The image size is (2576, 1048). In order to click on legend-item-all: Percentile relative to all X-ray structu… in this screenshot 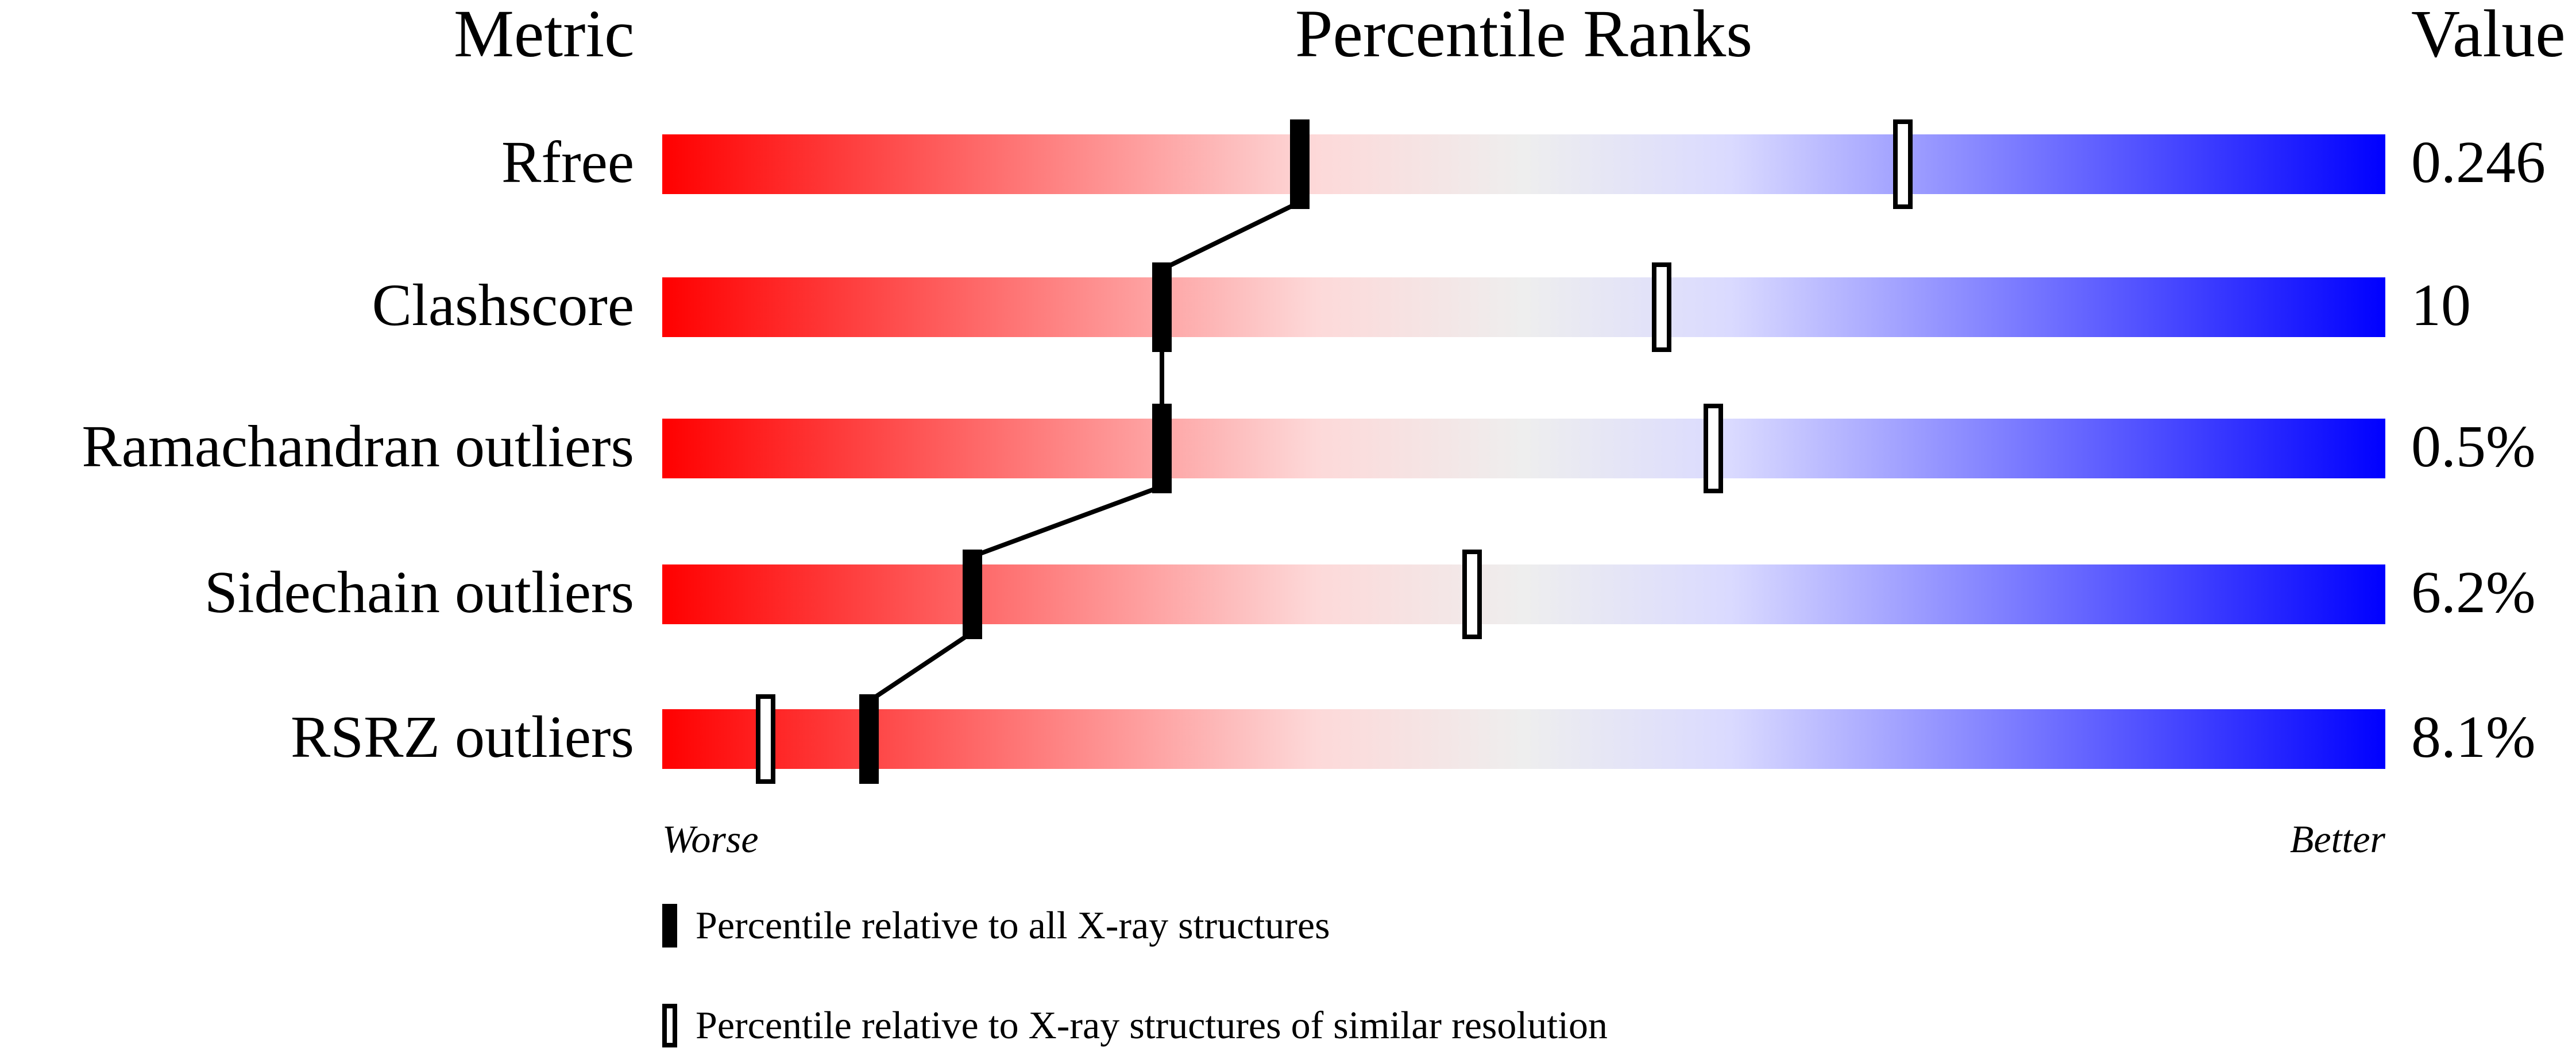, I will do `click(996, 925)`.